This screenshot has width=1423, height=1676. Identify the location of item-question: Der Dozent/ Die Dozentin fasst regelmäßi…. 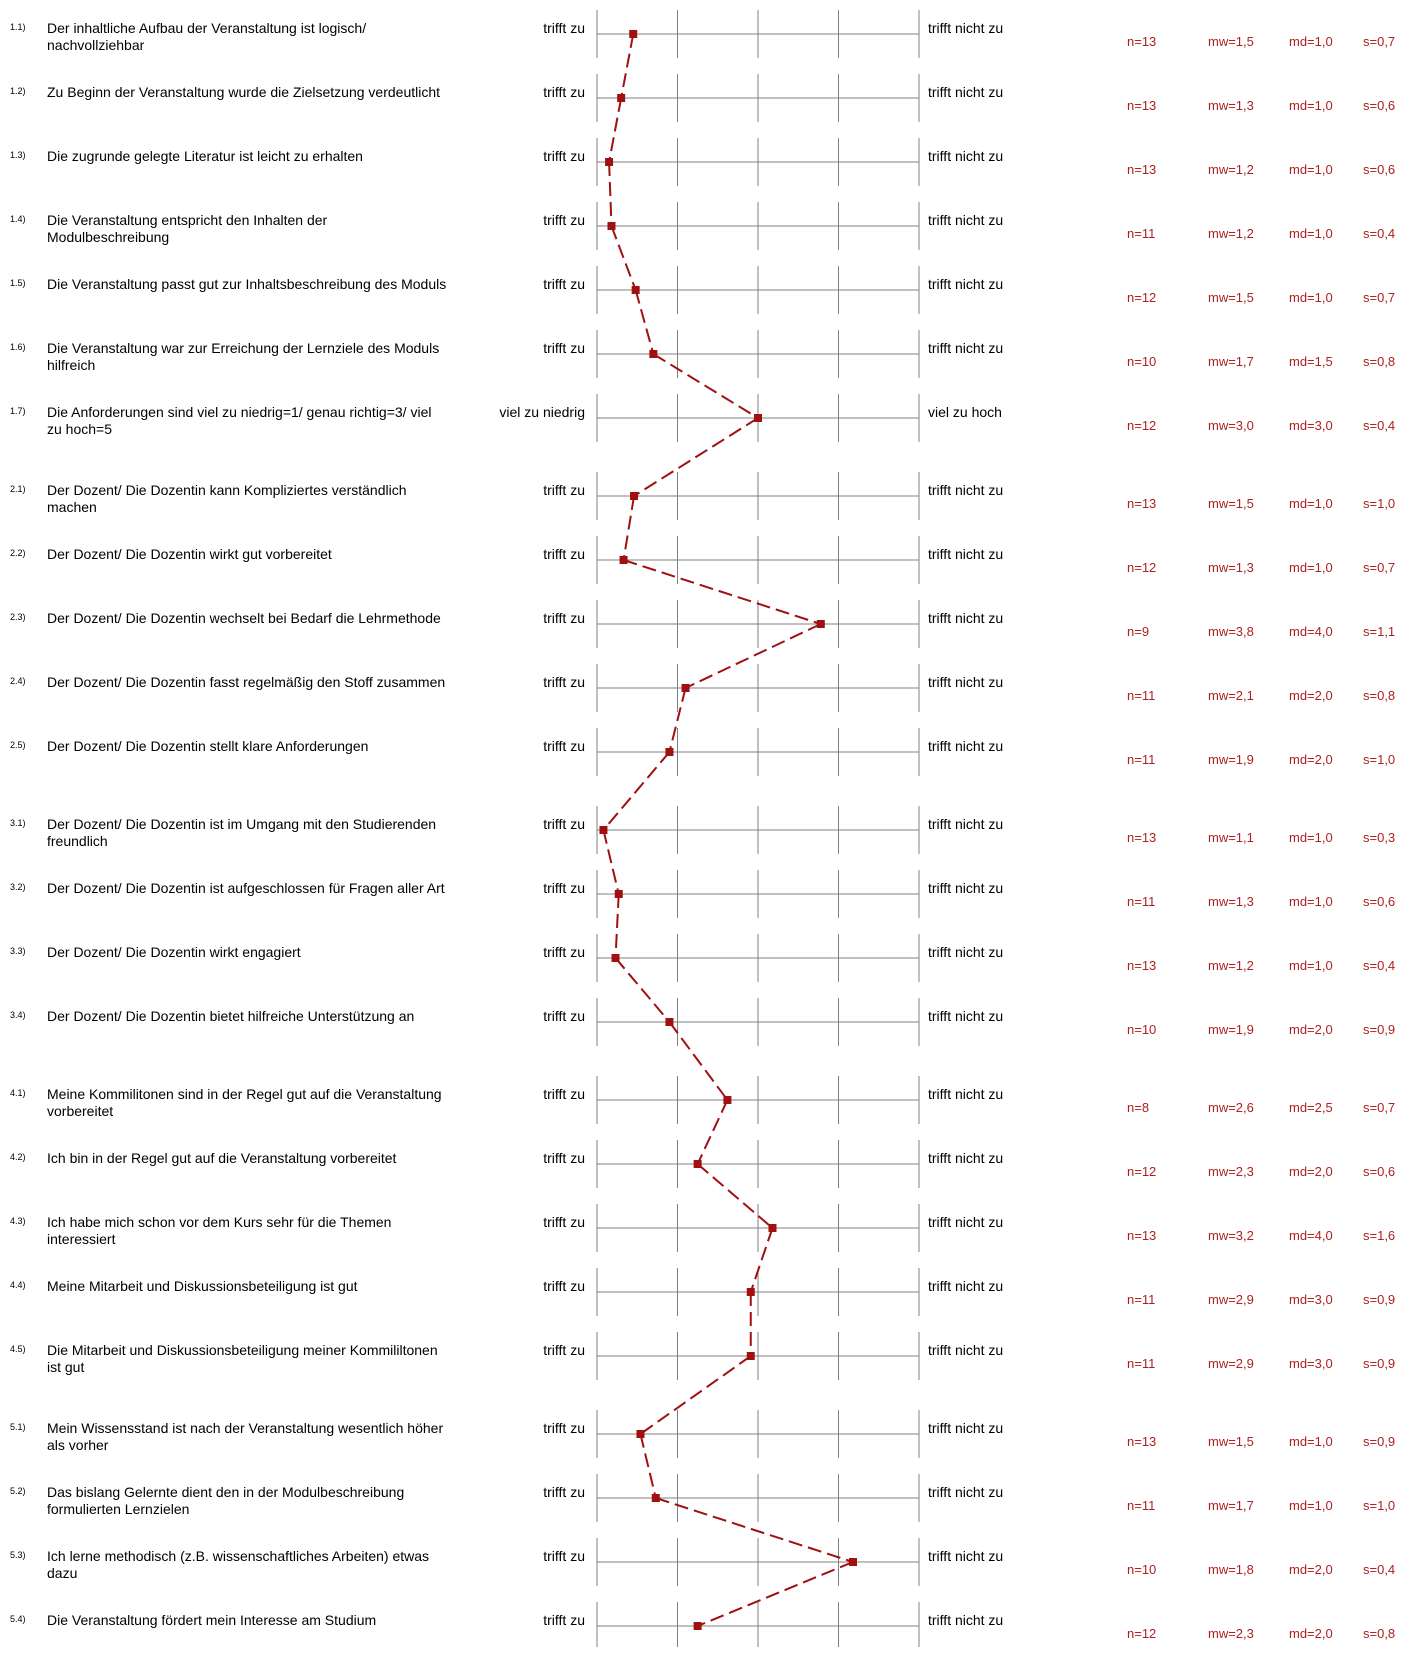
(246, 682).